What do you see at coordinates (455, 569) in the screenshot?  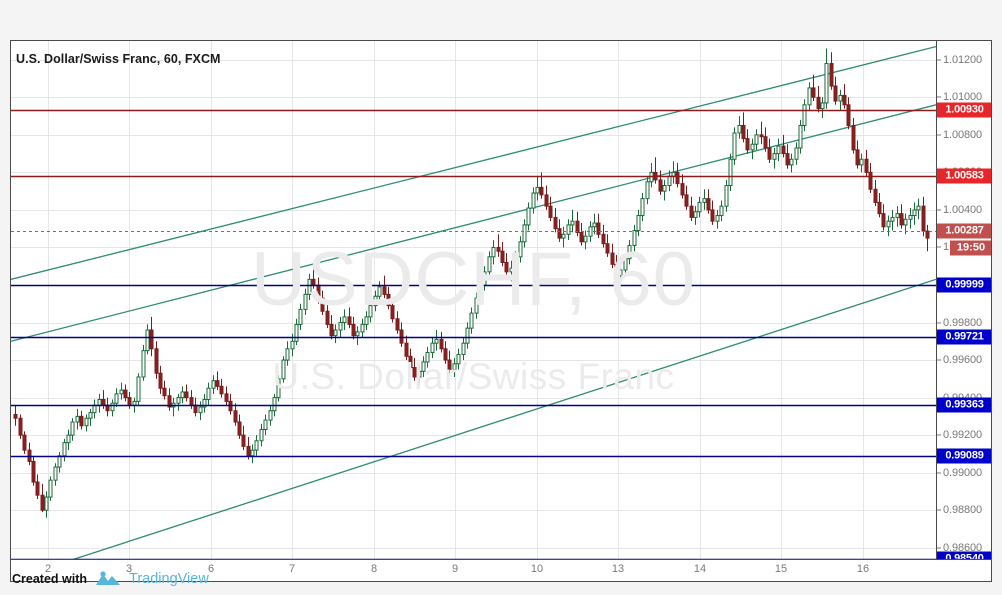 I see `time-axis-label: 9` at bounding box center [455, 569].